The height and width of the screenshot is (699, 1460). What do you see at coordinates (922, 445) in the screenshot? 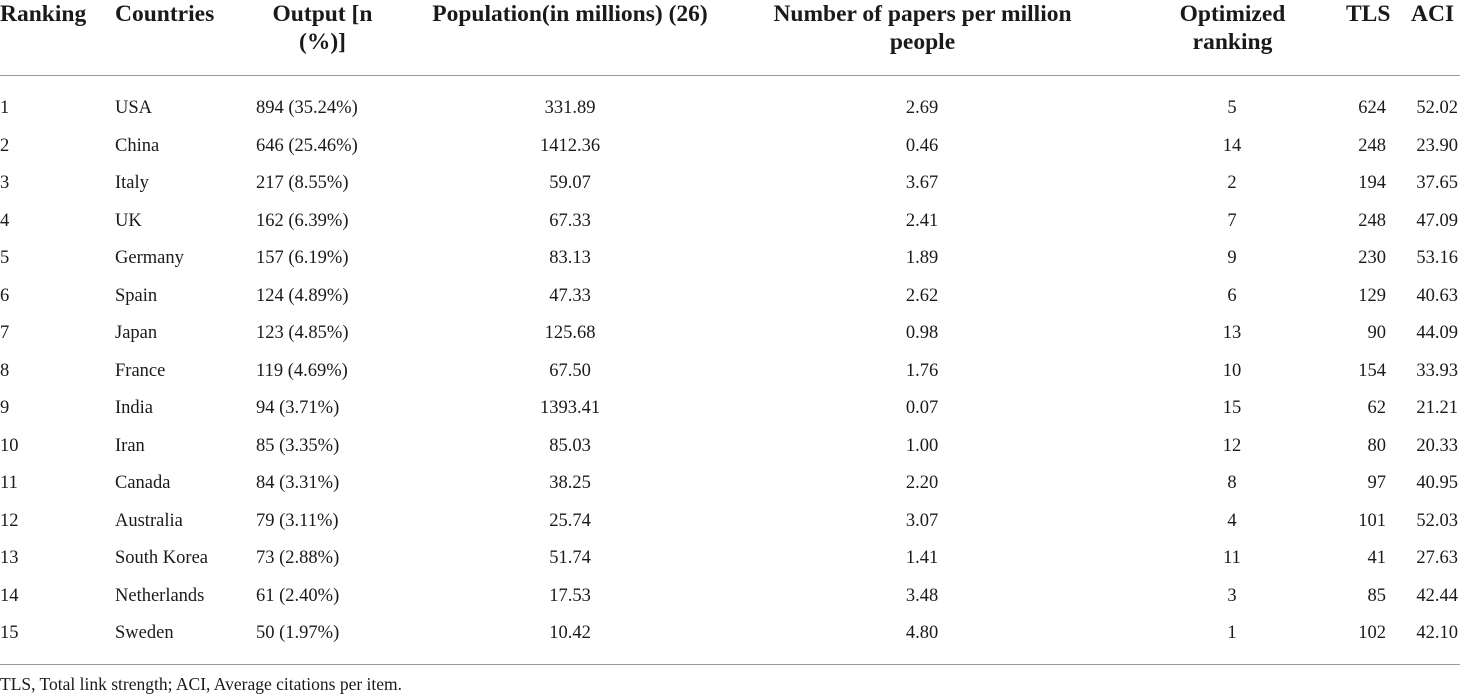
I see `cell-papers-per-million: 1.00` at bounding box center [922, 445].